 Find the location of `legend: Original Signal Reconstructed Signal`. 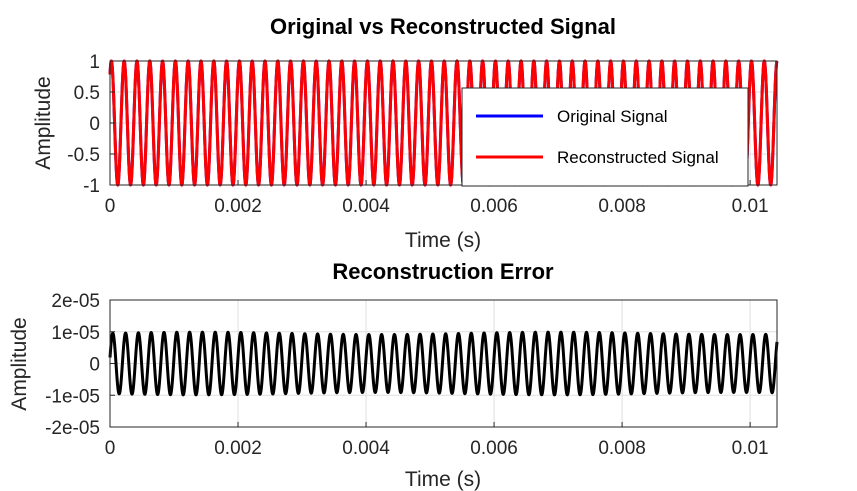

legend: Original Signal Reconstructed Signal is located at coordinates (605, 137).